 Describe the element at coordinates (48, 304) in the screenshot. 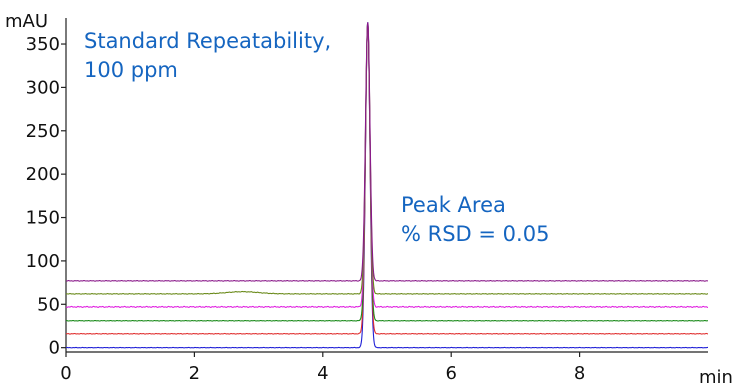

I see `y-tick-label: 50` at that location.